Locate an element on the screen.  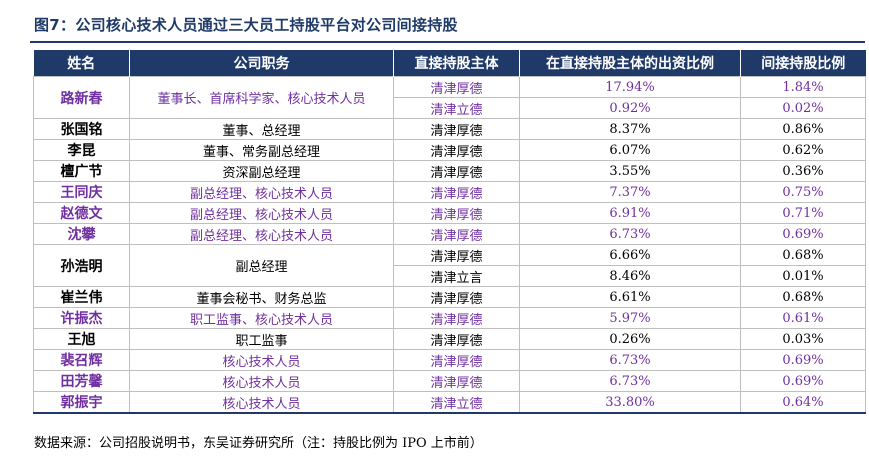
table-row: 赵德文 副总经理、核心技术人员 清津厚德 6.91% 0.71% is located at coordinates (449, 213).